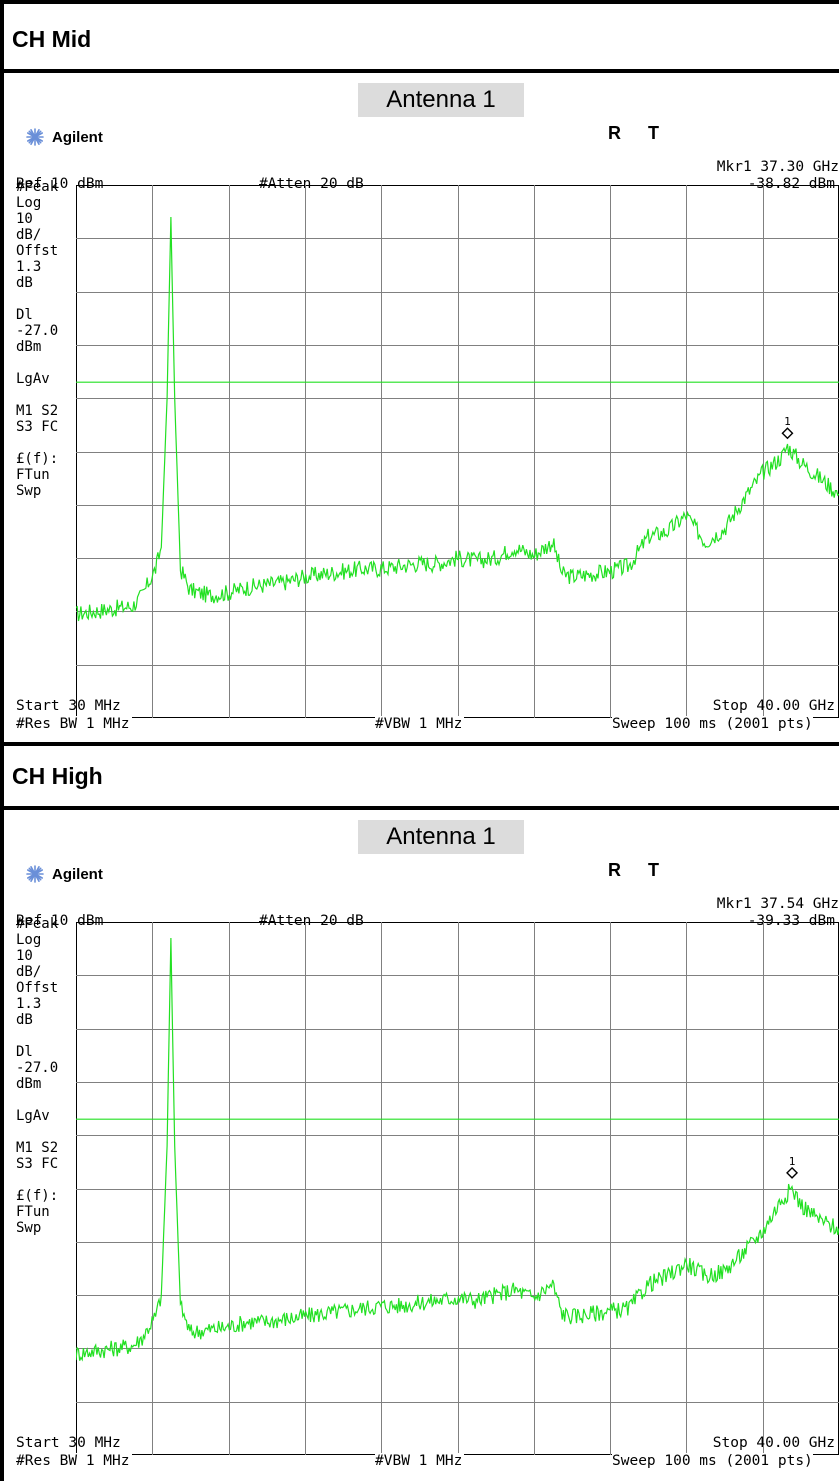 Image resolution: width=839 pixels, height=1481 pixels. Describe the element at coordinates (2, 740) in the screenshot. I see `left-border` at that location.